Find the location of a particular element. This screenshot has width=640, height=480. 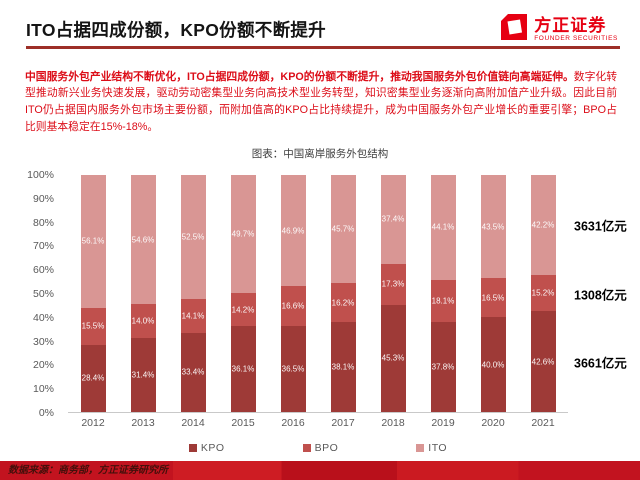

segment-value-label: 16.2% is located at coordinates (343, 302).